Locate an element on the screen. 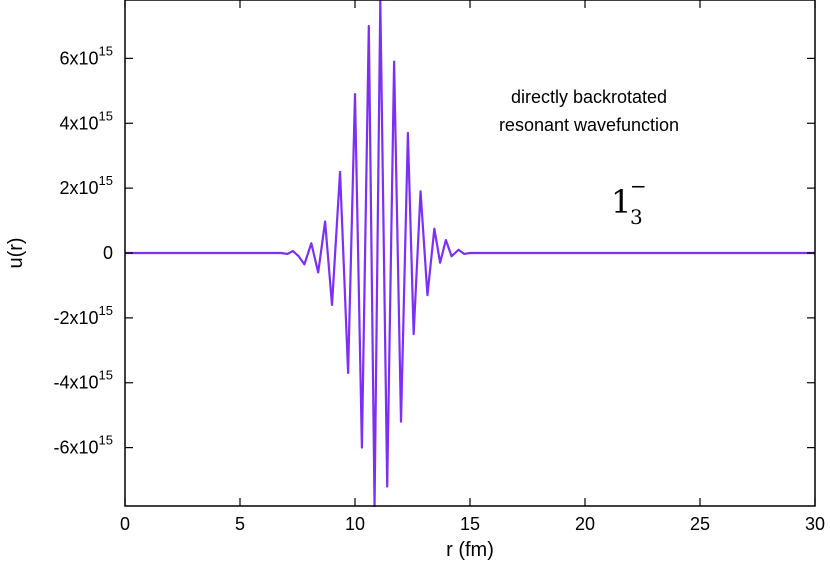 Image resolution: width=830 pixels, height=568 pixels. y-tick-label: -4x10¹⁵ is located at coordinates (84, 380).